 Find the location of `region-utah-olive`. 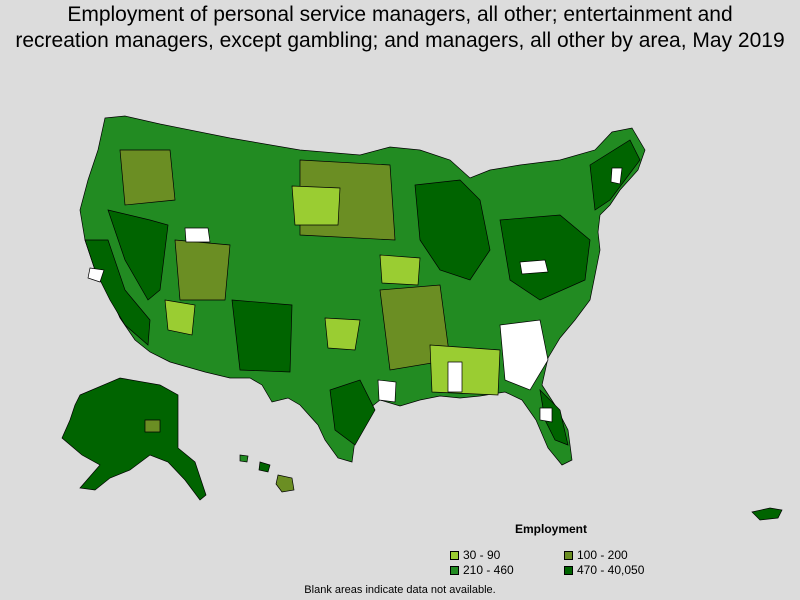

region-utah-olive is located at coordinates (202, 270).